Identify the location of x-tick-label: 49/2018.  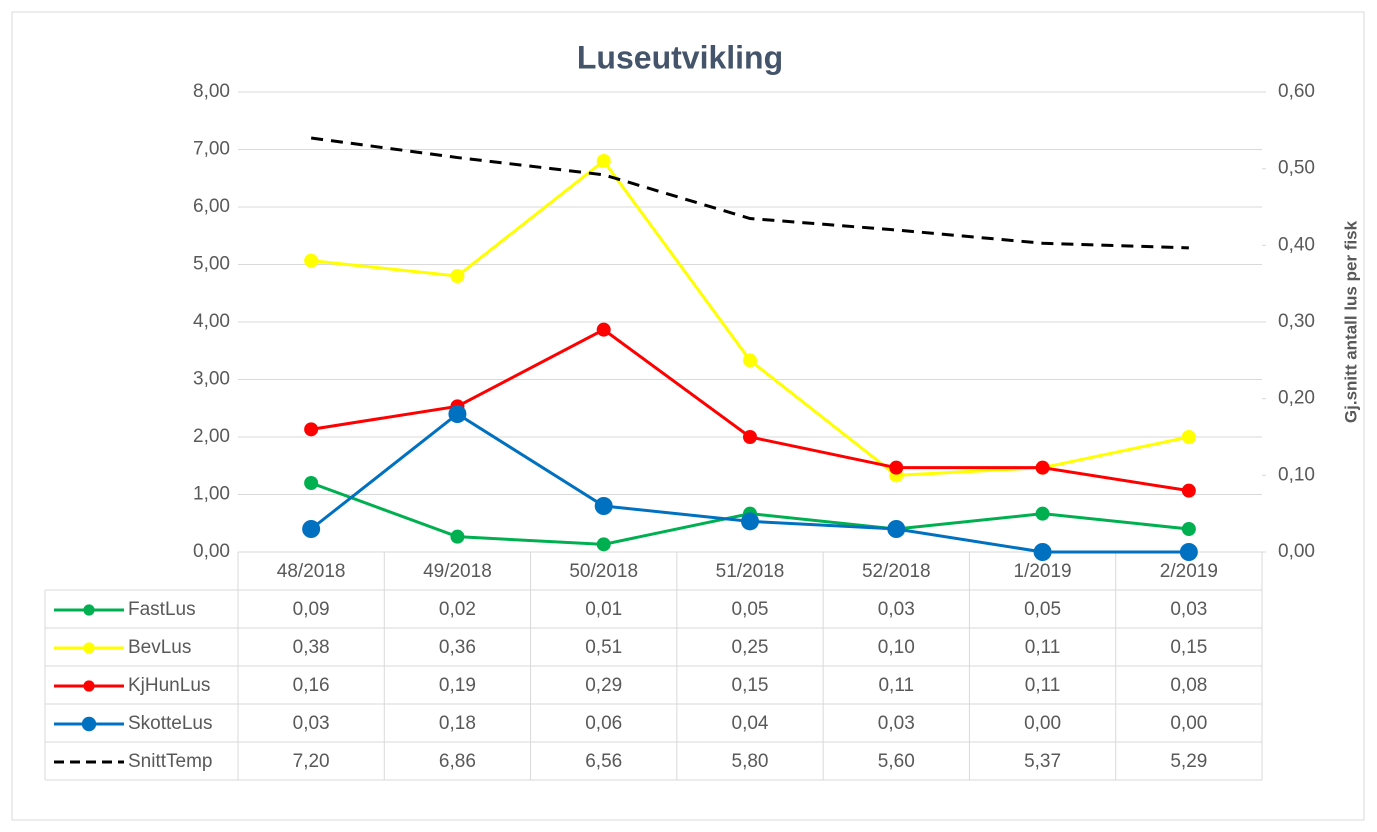
(457, 571).